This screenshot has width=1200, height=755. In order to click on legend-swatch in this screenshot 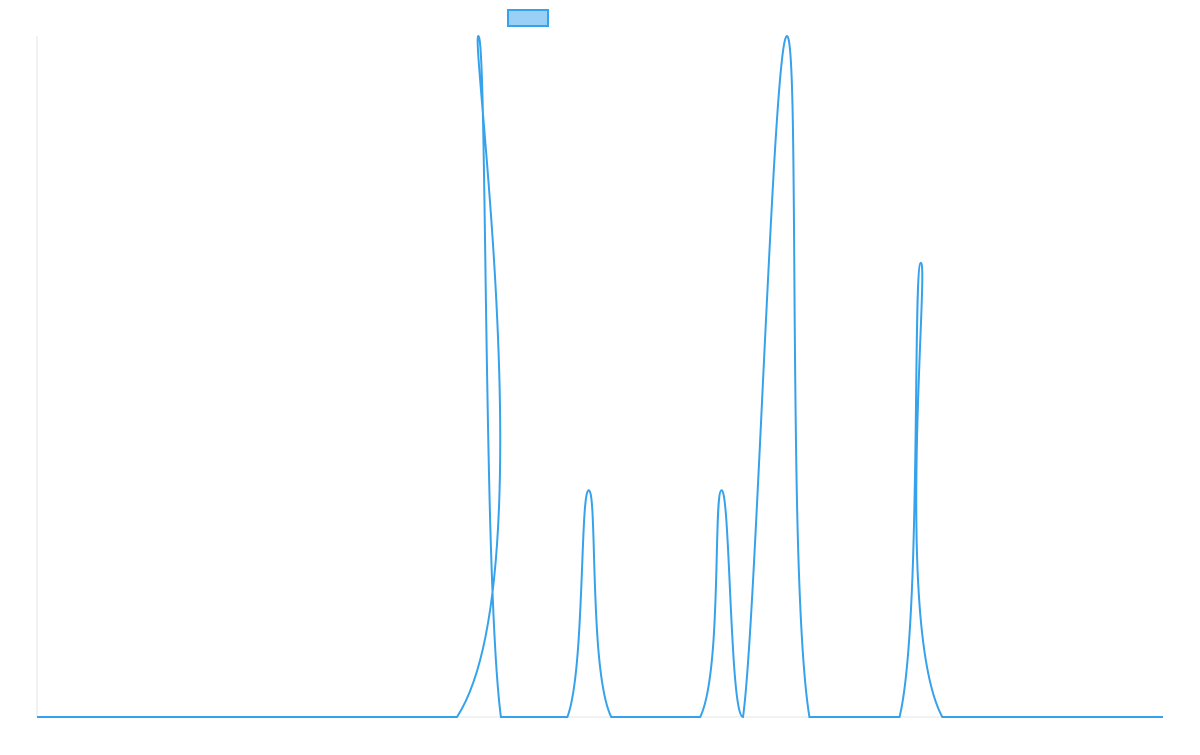, I will do `click(528, 18)`.